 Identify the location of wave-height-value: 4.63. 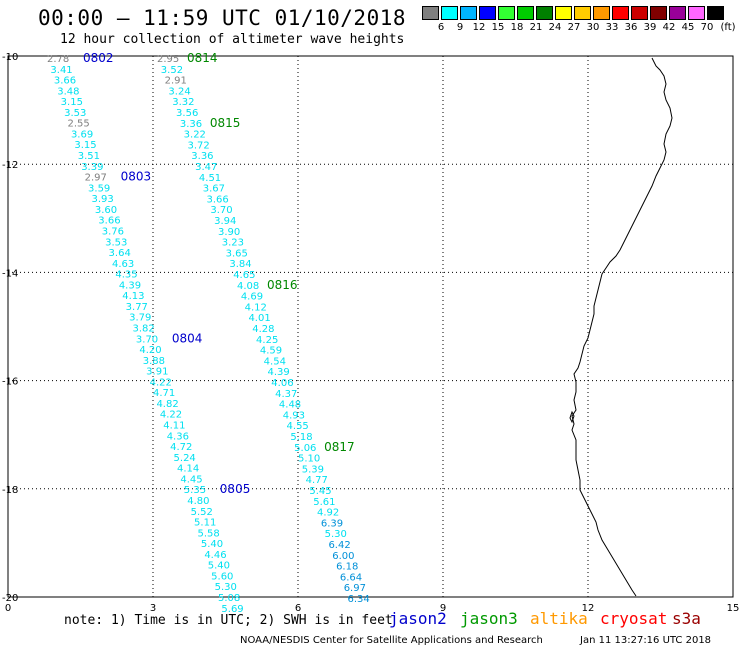
(123, 264).